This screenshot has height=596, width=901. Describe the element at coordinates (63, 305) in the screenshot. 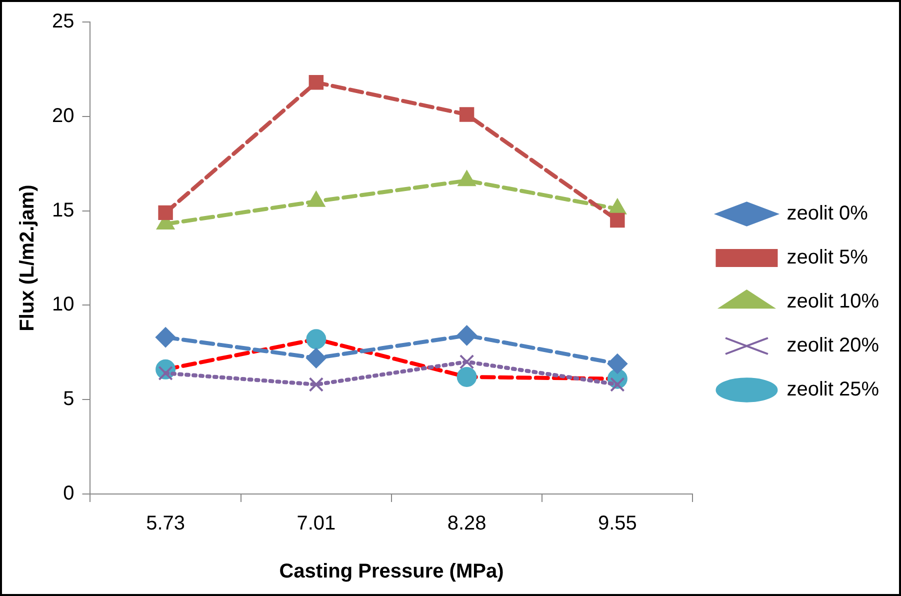

I see `y-tick-label: 10` at that location.